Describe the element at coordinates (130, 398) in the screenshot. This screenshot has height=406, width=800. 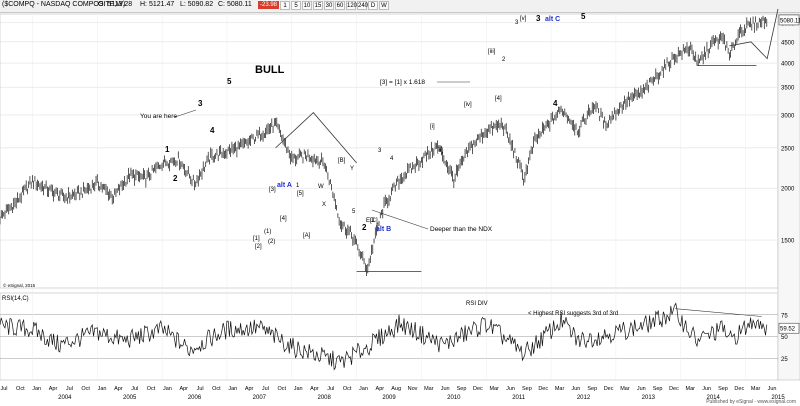
I see `year-label: 2005` at that location.